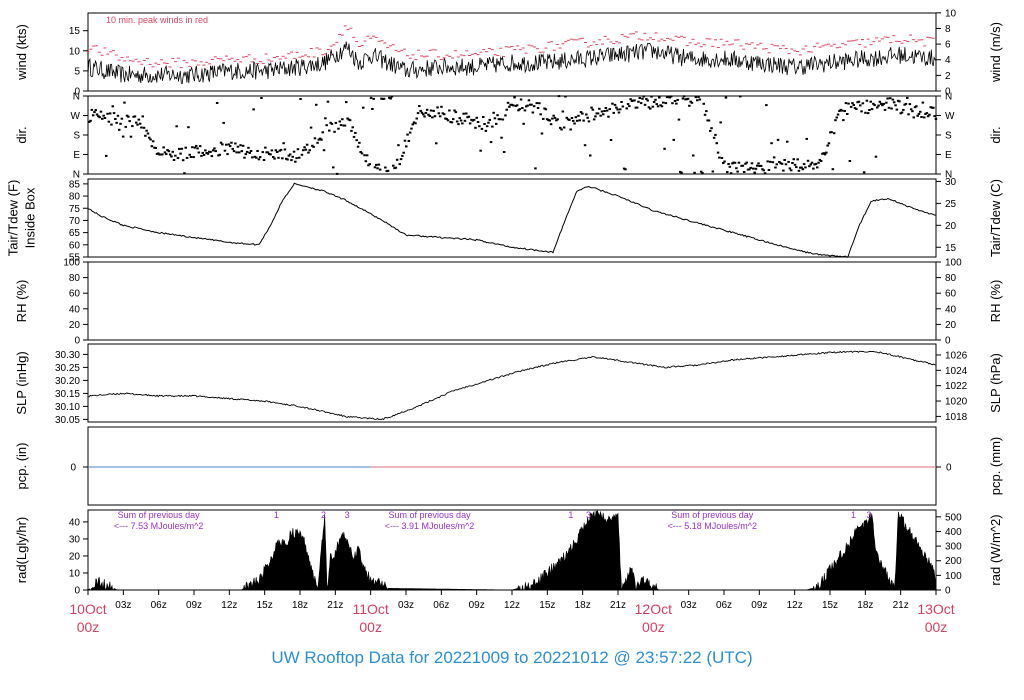 The image size is (1024, 700). Describe the element at coordinates (995, 466) in the screenshot. I see `precip-ylabel-right: pcp. (mm)` at that location.